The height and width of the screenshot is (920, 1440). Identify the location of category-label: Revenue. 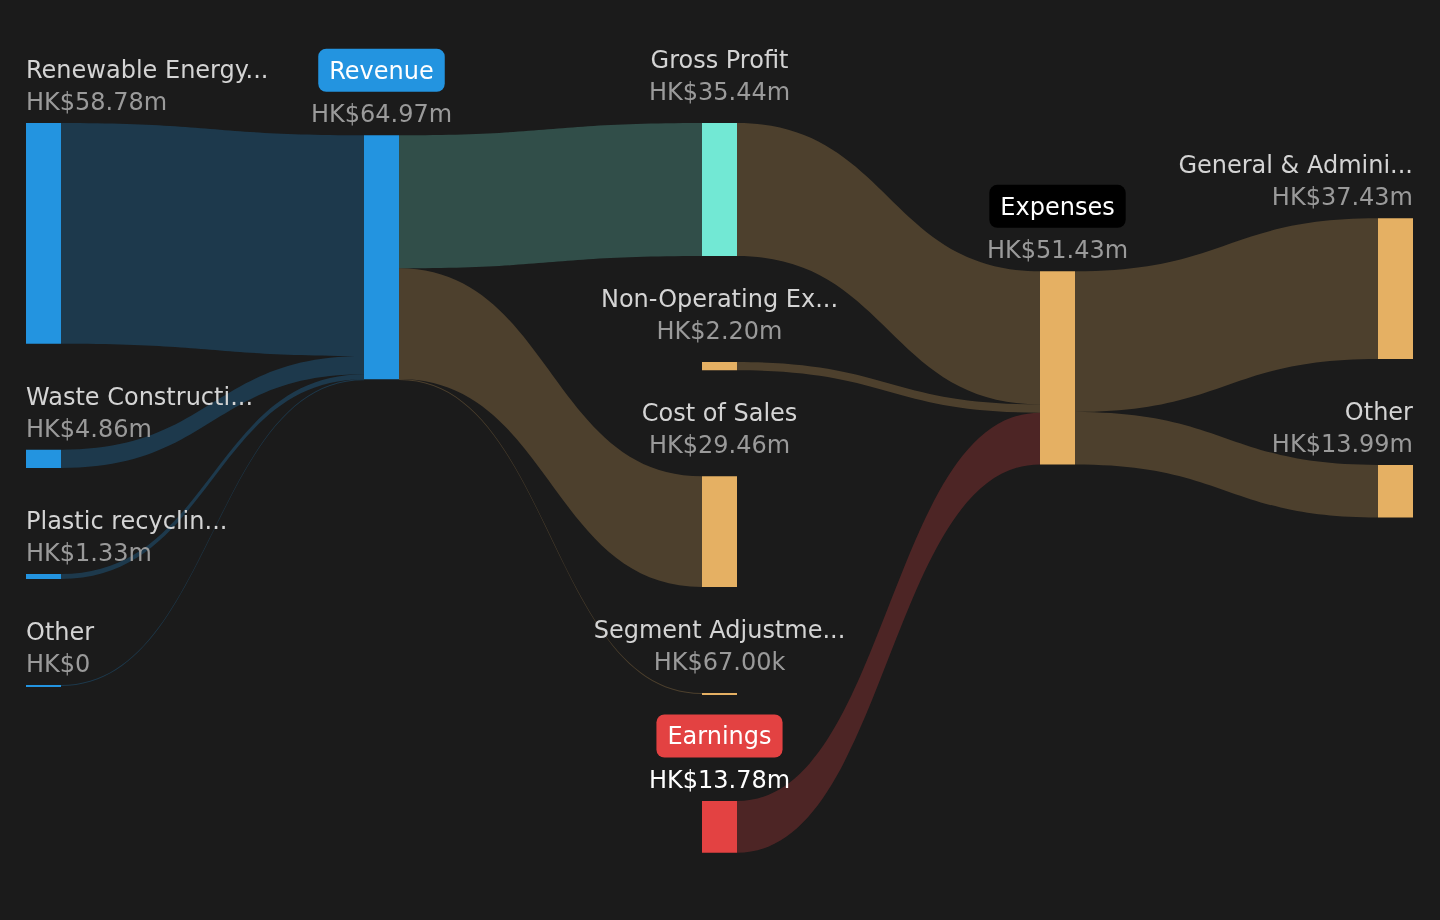
(381, 70).